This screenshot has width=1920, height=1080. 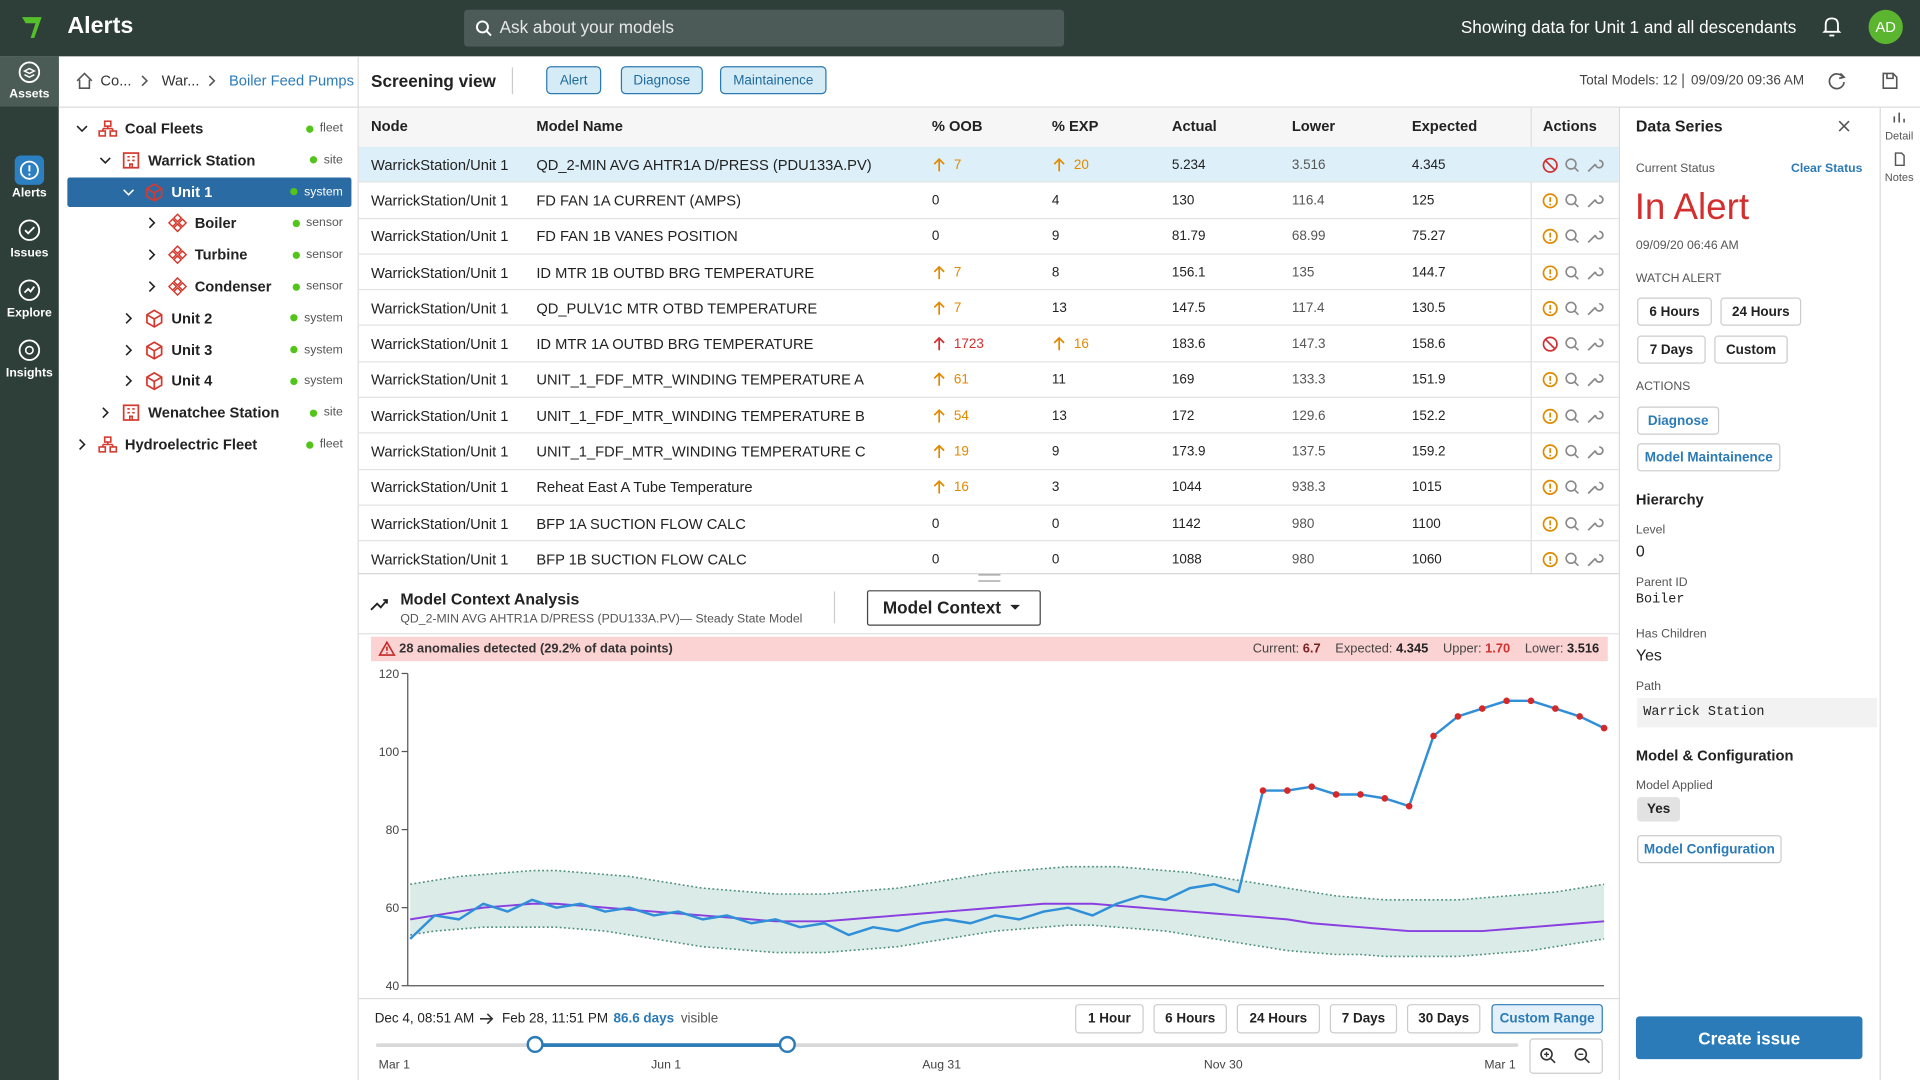 I want to click on column-header: Expected, so click(x=1444, y=126).